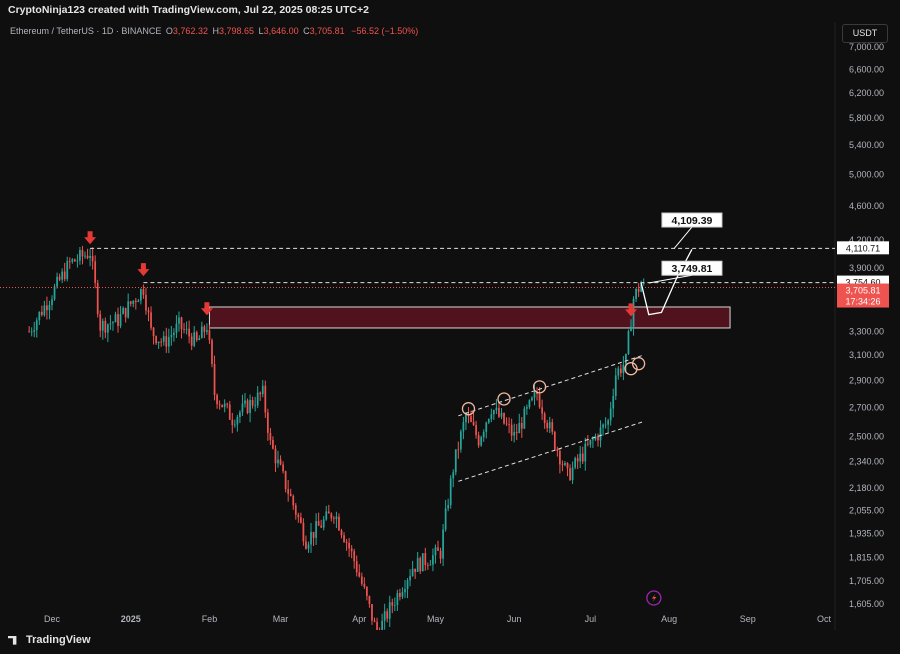 Image resolution: width=900 pixels, height=654 pixels. What do you see at coordinates (862, 291) in the screenshot?
I see `current-price-label: 3,705.81` at bounding box center [862, 291].